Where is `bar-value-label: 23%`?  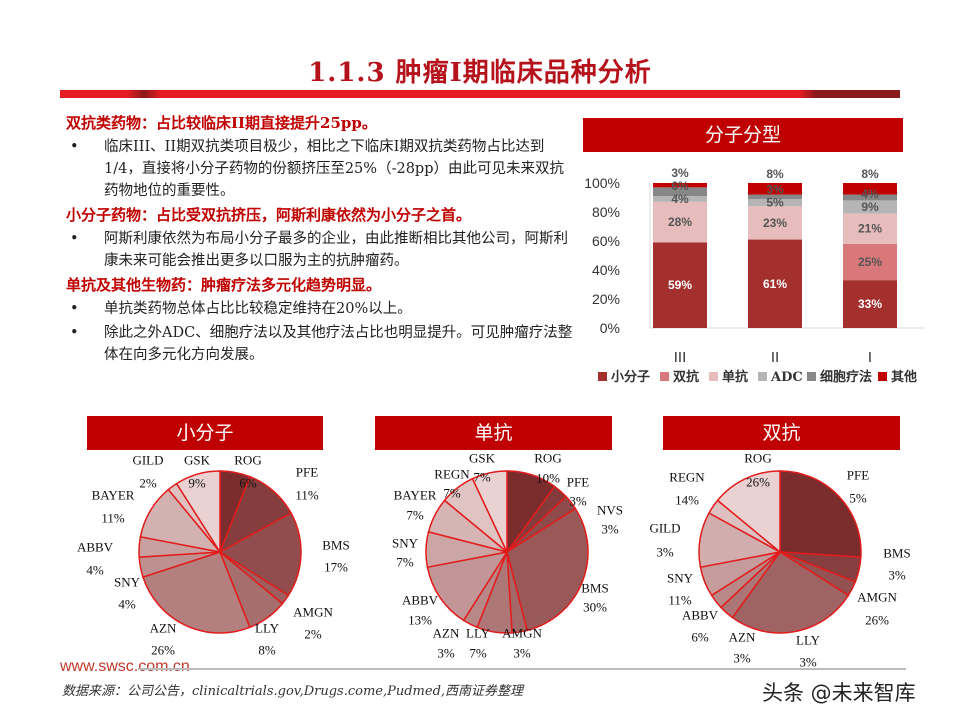 bar-value-label: 23% is located at coordinates (775, 223).